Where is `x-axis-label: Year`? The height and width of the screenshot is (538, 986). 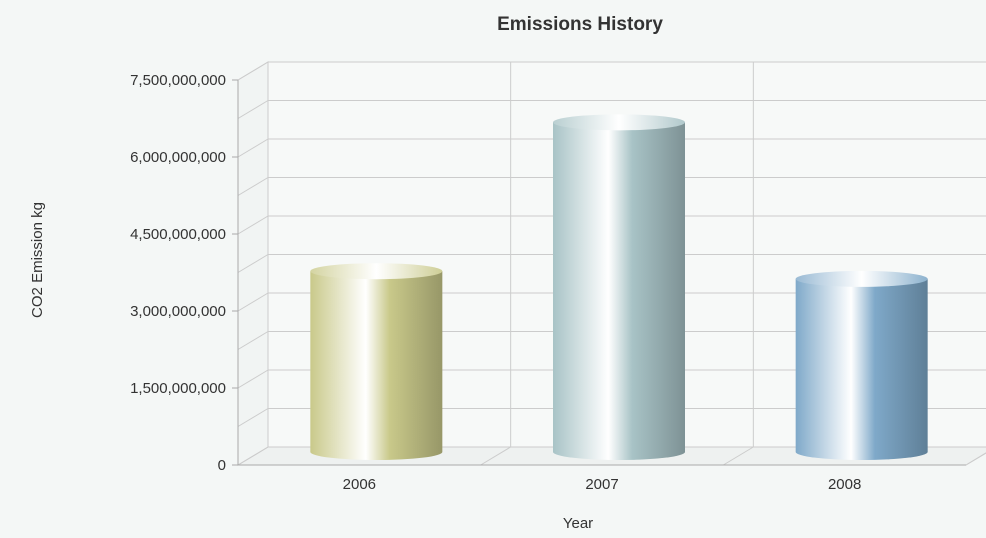
x-axis-label: Year is located at coordinates (578, 523).